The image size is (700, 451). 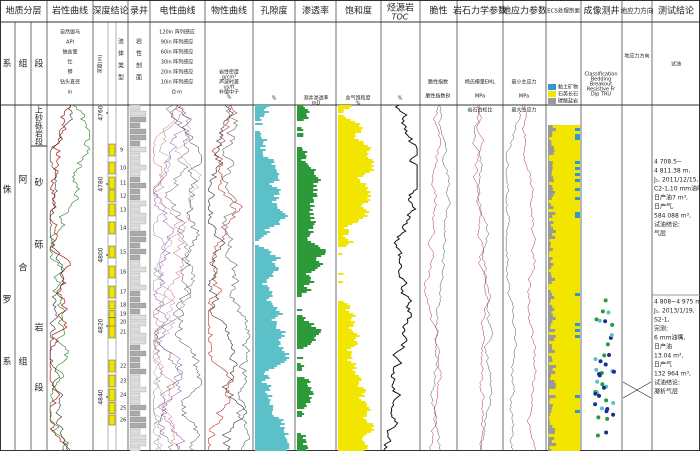 I want to click on column-title: 岩性曲线, so click(x=70, y=11).